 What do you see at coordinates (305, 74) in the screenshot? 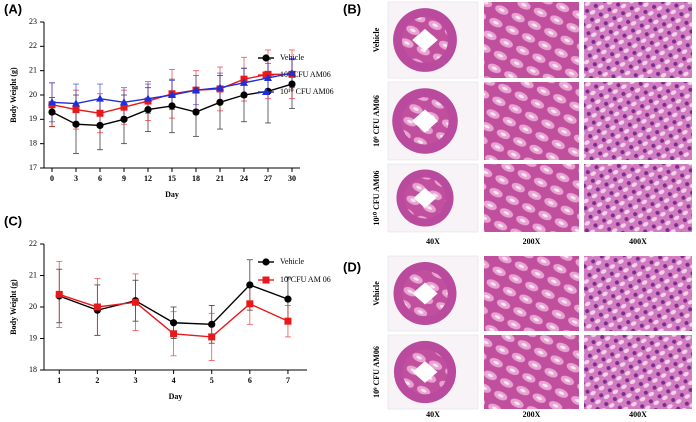
I see `legend-label: 10⁹ CFU AM06` at bounding box center [305, 74].